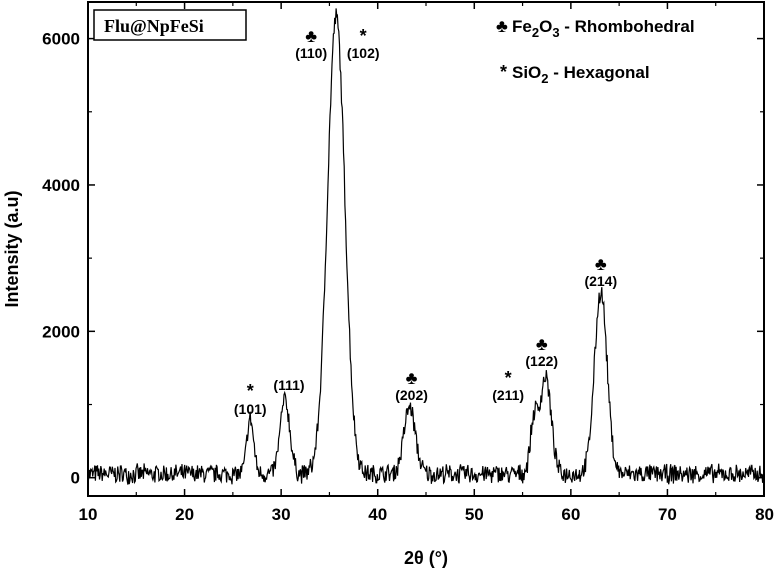 The image size is (774, 570). What do you see at coordinates (426, 558) in the screenshot?
I see `x-axis-title: 2θ (°)` at bounding box center [426, 558].